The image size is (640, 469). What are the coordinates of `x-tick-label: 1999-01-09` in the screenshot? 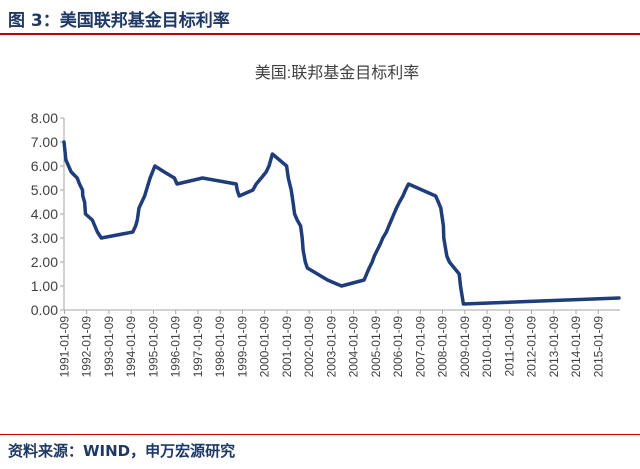 It's located at (242, 347).